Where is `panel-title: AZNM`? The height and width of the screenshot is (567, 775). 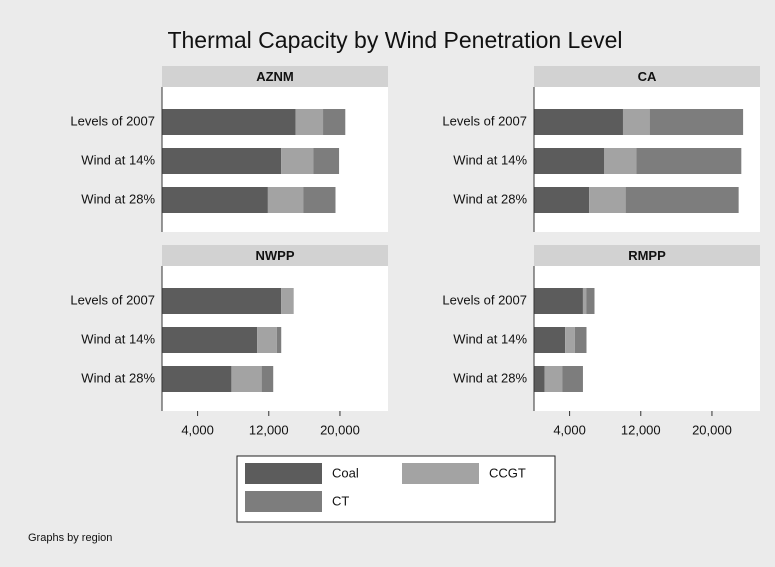 panel-title: AZNM is located at coordinates (275, 76).